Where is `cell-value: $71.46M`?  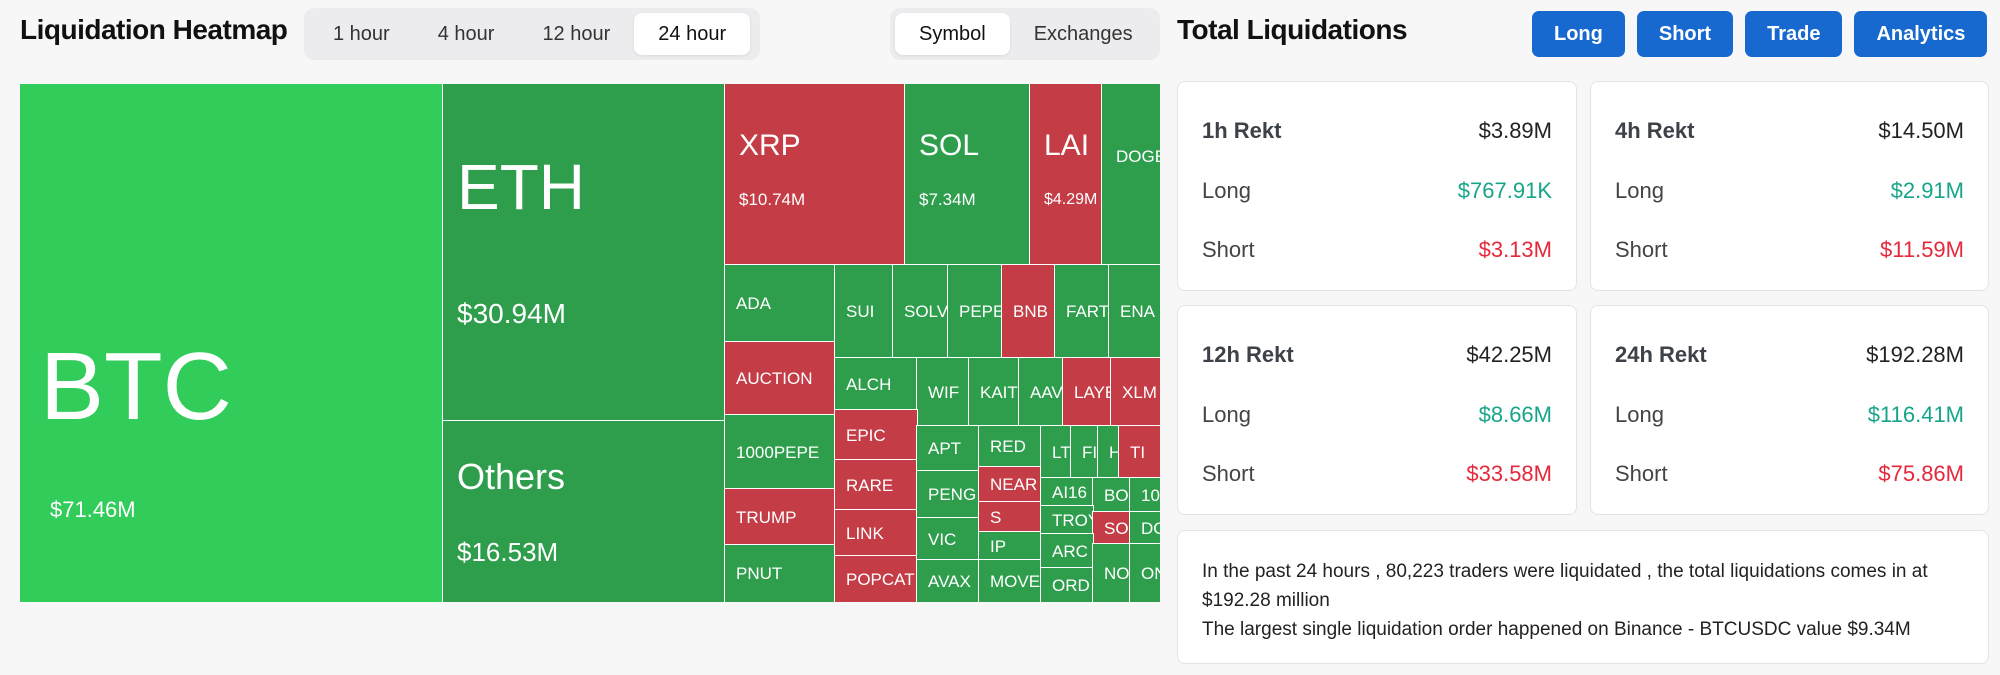 cell-value: $71.46M is located at coordinates (93, 509).